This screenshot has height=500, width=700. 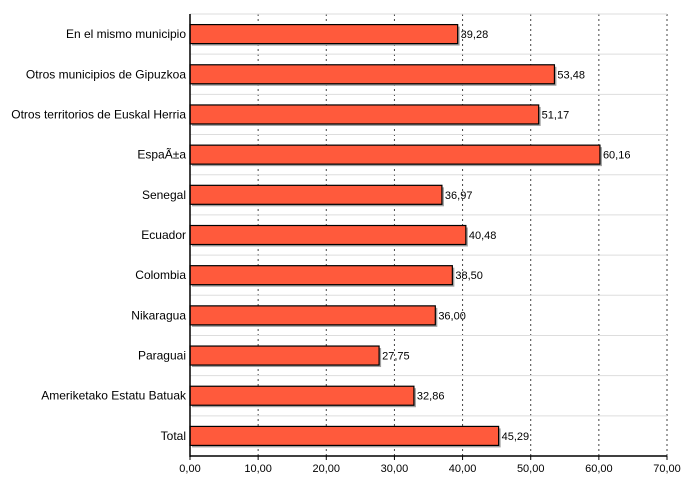 What do you see at coordinates (396, 357) in the screenshot?
I see `data-label: 27,75` at bounding box center [396, 357].